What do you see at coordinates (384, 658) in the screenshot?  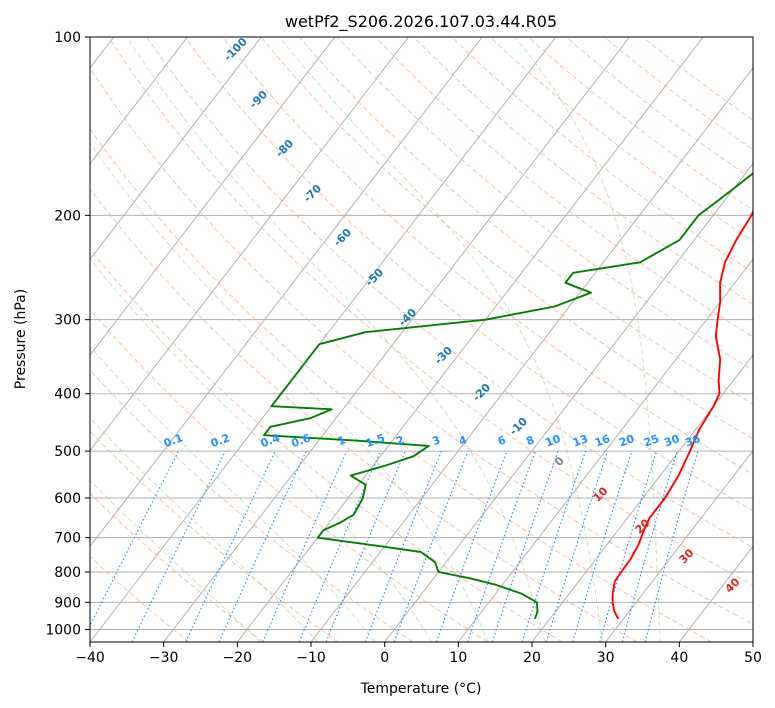 I see `x-tick-label: 0` at bounding box center [384, 658].